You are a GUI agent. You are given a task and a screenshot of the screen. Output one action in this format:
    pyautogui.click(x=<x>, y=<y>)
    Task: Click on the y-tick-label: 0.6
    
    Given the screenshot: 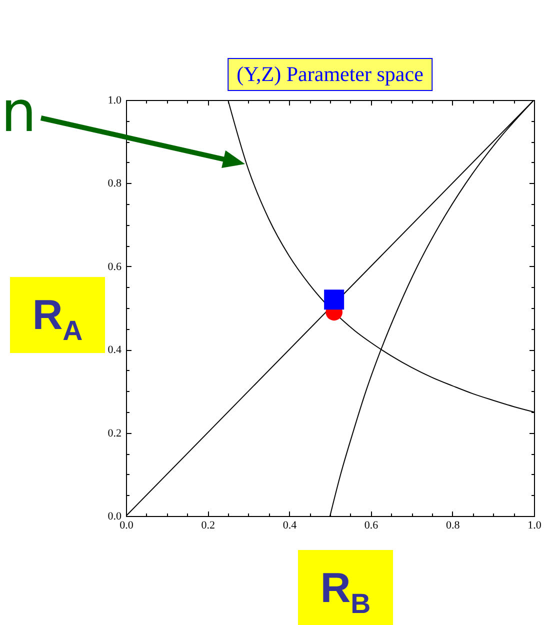 What is the action you would take?
    pyautogui.click(x=115, y=266)
    